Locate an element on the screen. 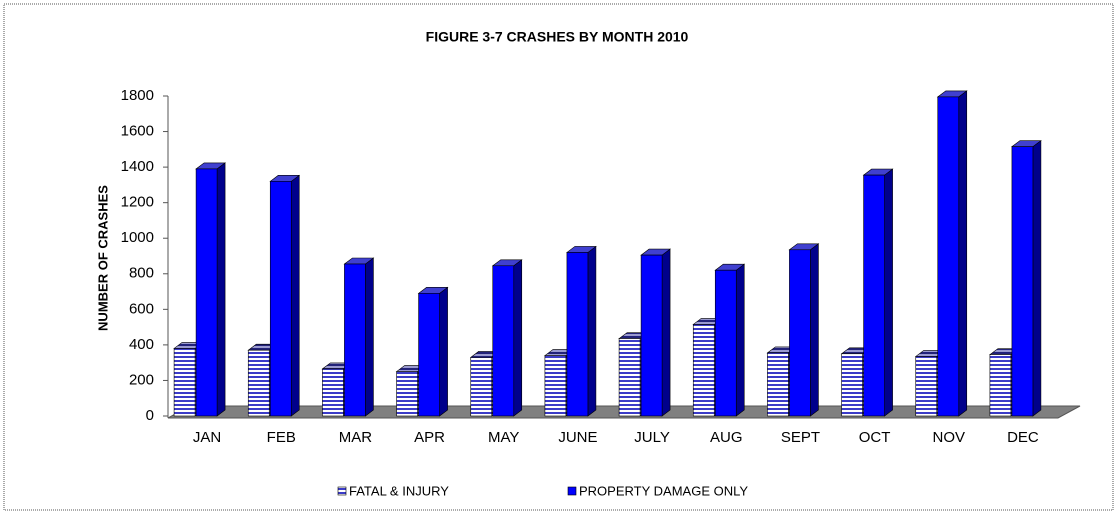  y-tick-label: 1800 is located at coordinates (137, 95).